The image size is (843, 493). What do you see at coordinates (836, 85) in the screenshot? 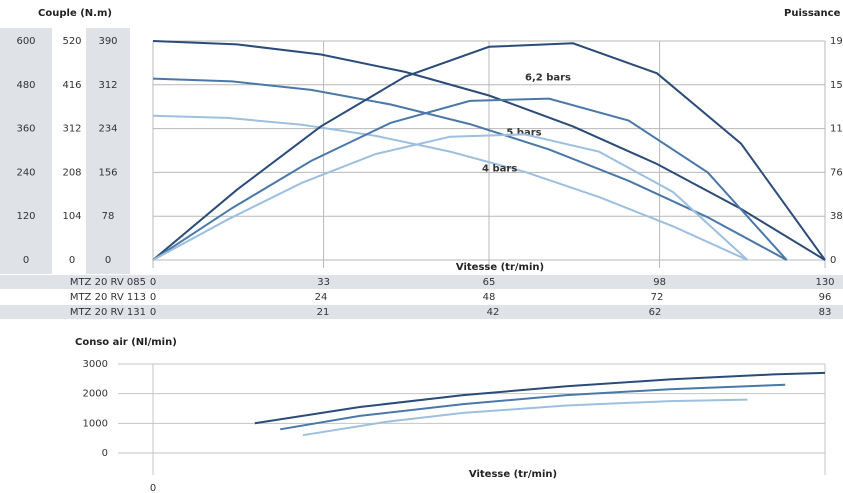
I see `y2-tick-label: 152` at bounding box center [836, 85].